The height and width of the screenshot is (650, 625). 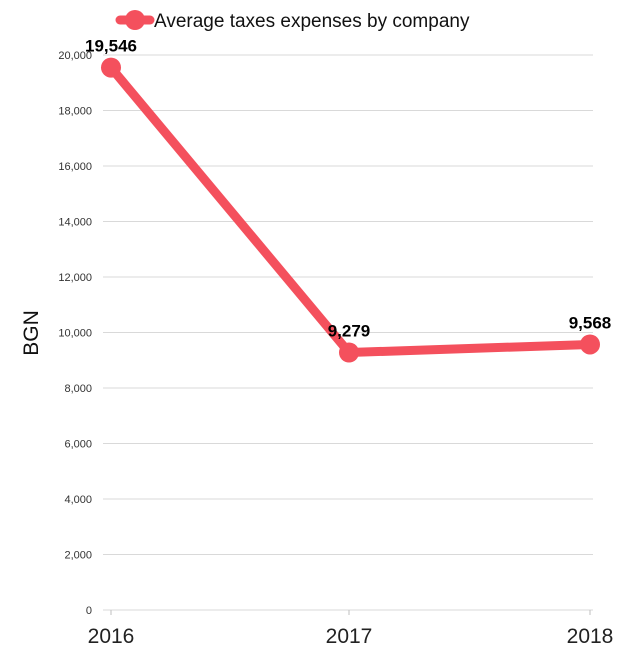 I want to click on y-tick-label: 8,000, so click(x=78, y=389).